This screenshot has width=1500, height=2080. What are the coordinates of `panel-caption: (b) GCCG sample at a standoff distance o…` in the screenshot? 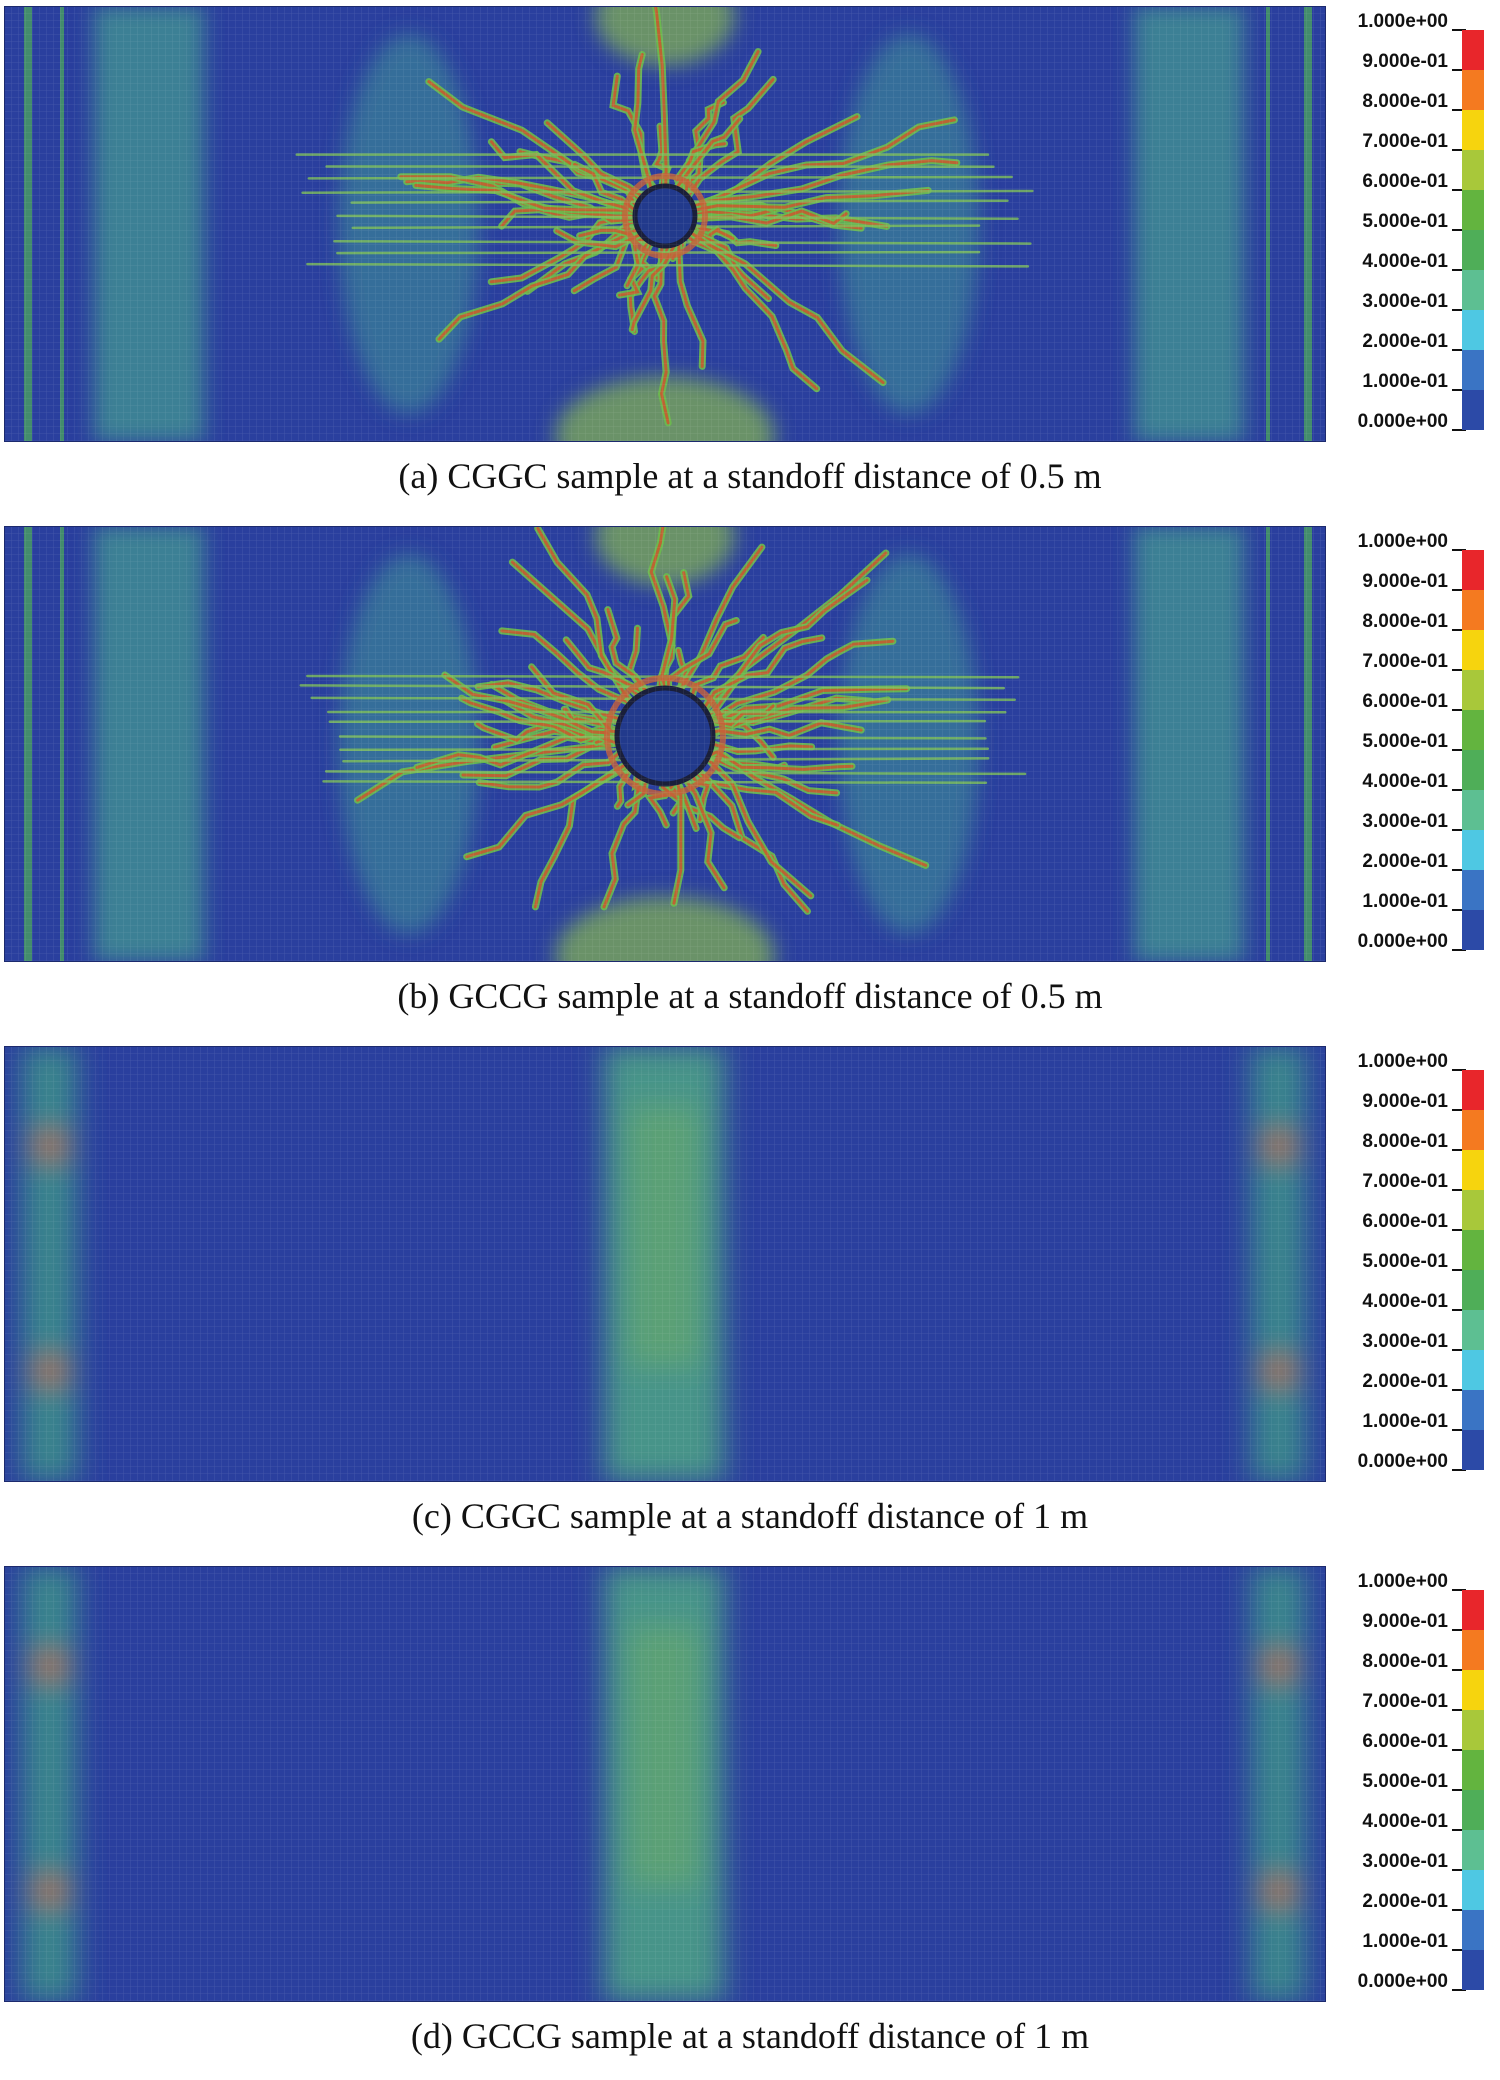 It's located at (750, 996).